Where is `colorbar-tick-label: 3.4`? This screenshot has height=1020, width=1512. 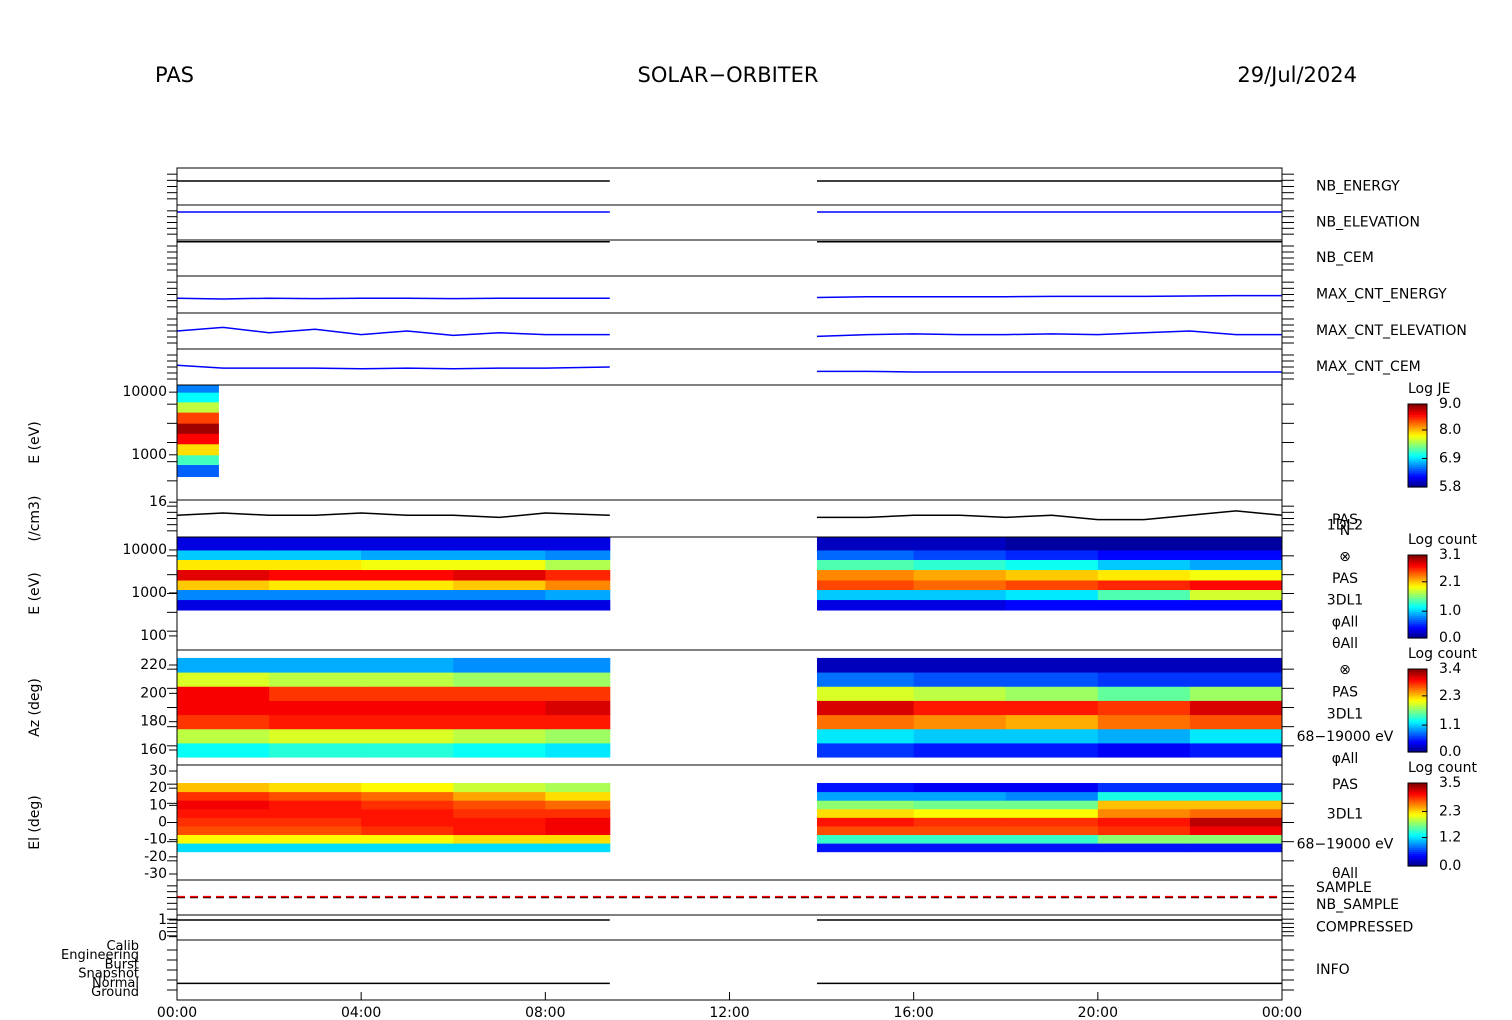
colorbar-tick-label: 3.4 is located at coordinates (1450, 669).